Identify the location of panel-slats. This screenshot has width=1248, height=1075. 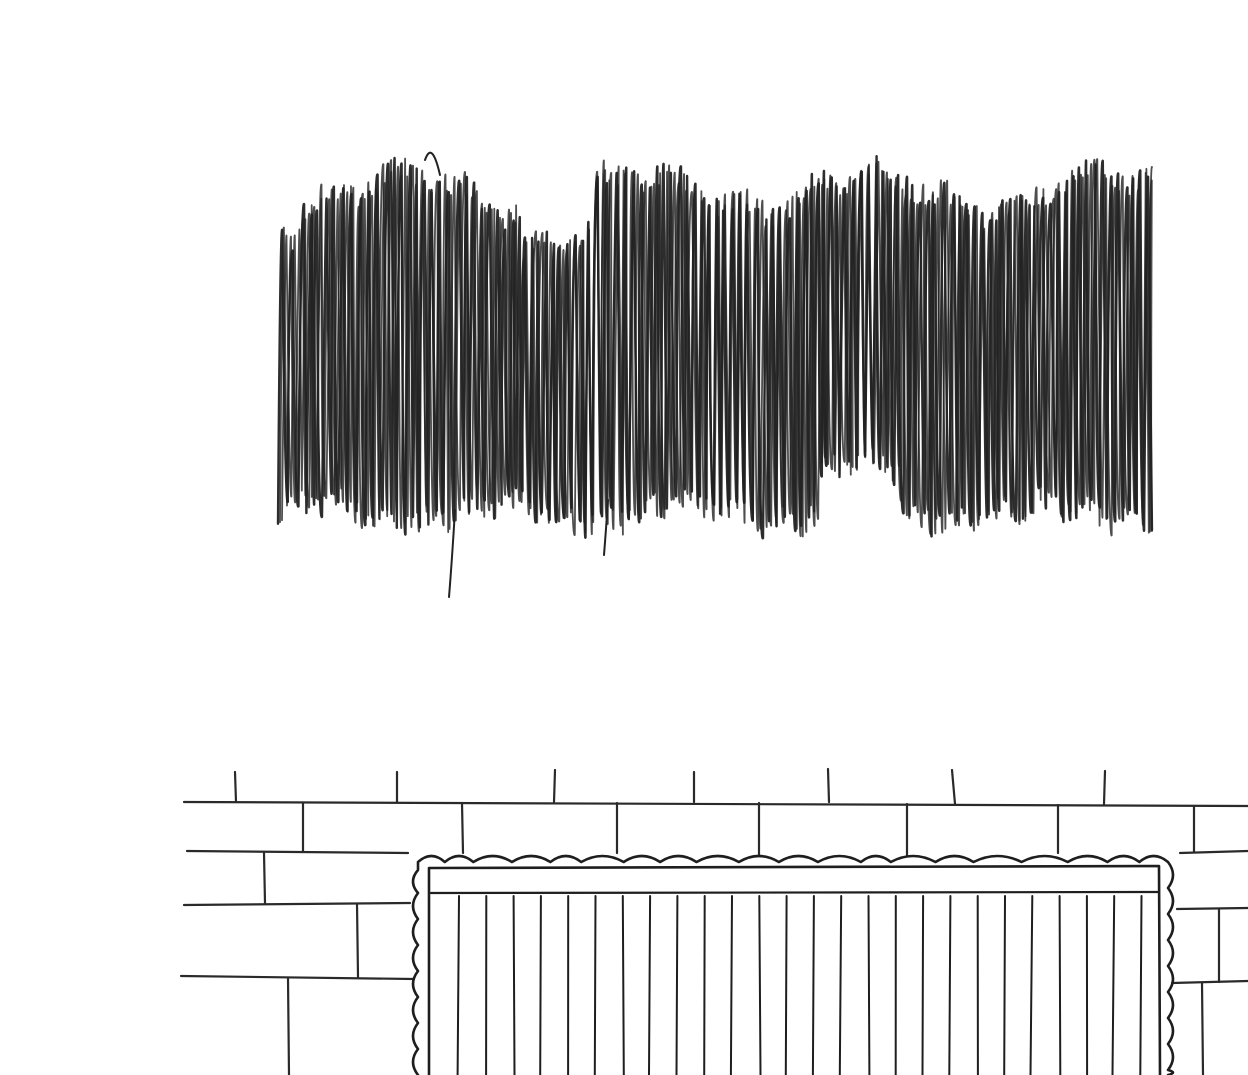
(799, 985).